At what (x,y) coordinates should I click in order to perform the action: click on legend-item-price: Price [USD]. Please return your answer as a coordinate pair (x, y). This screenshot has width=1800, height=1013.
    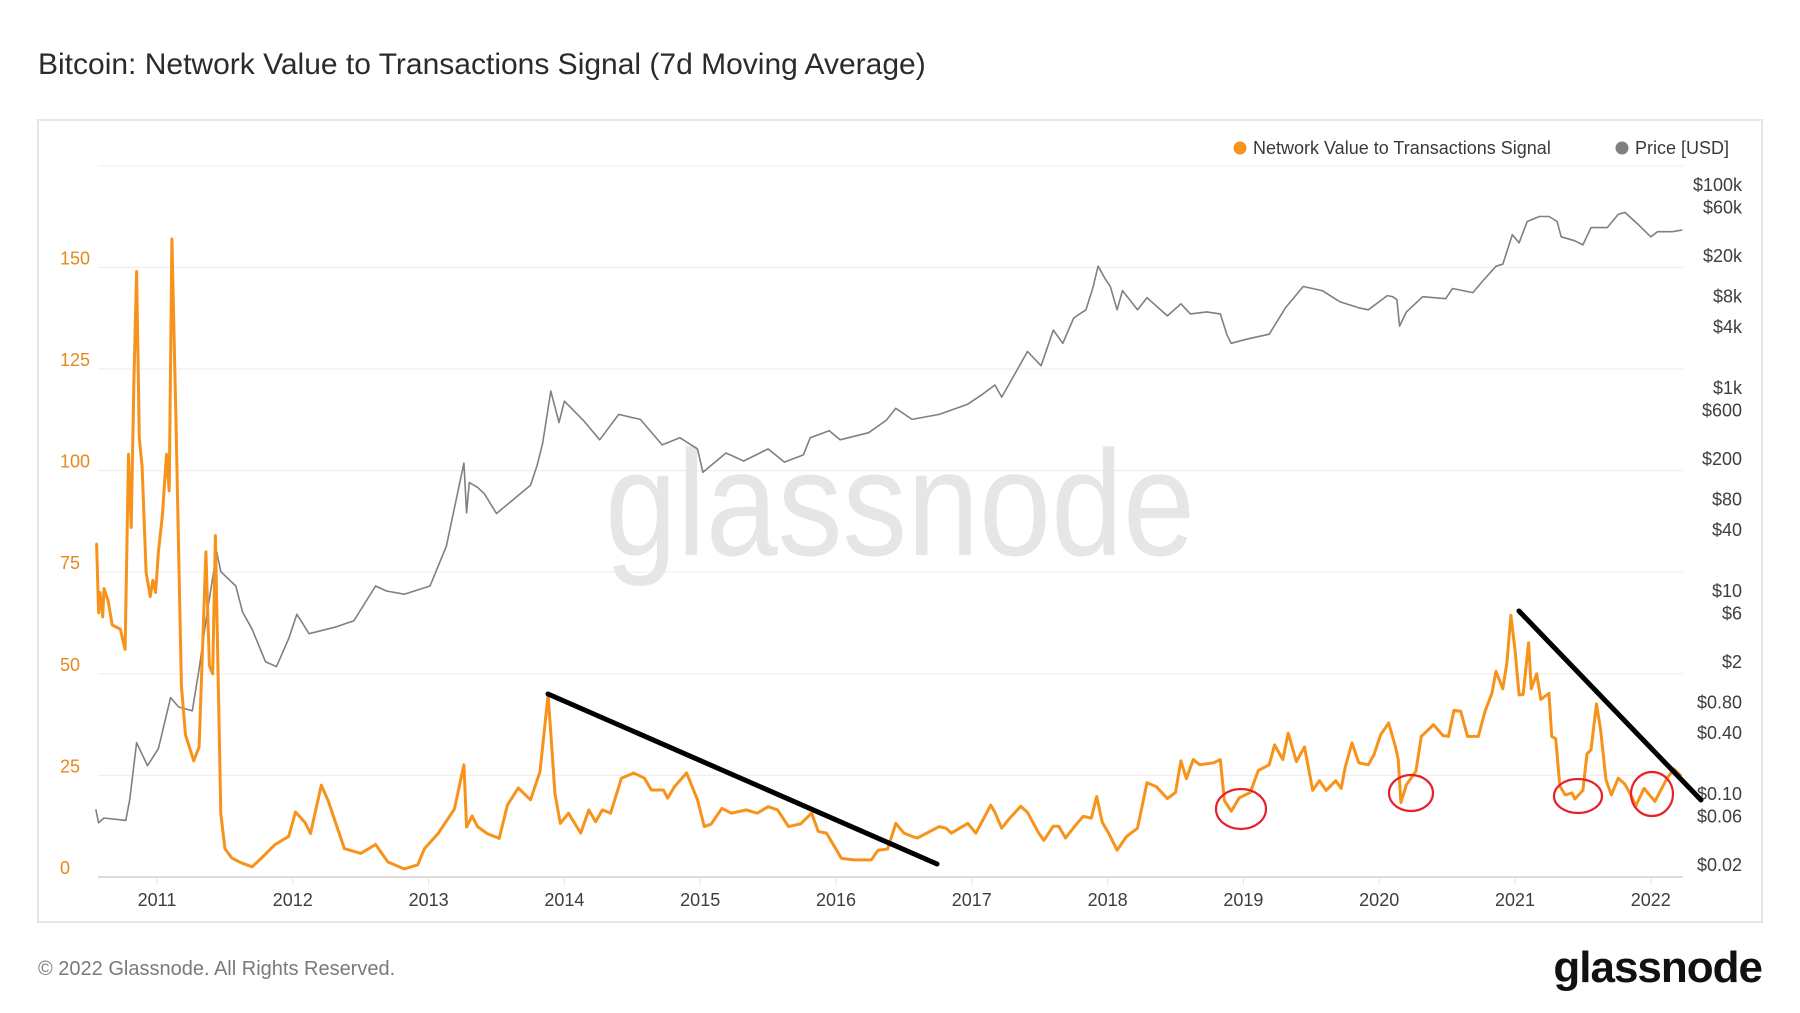
    Looking at the image, I should click on (1672, 148).